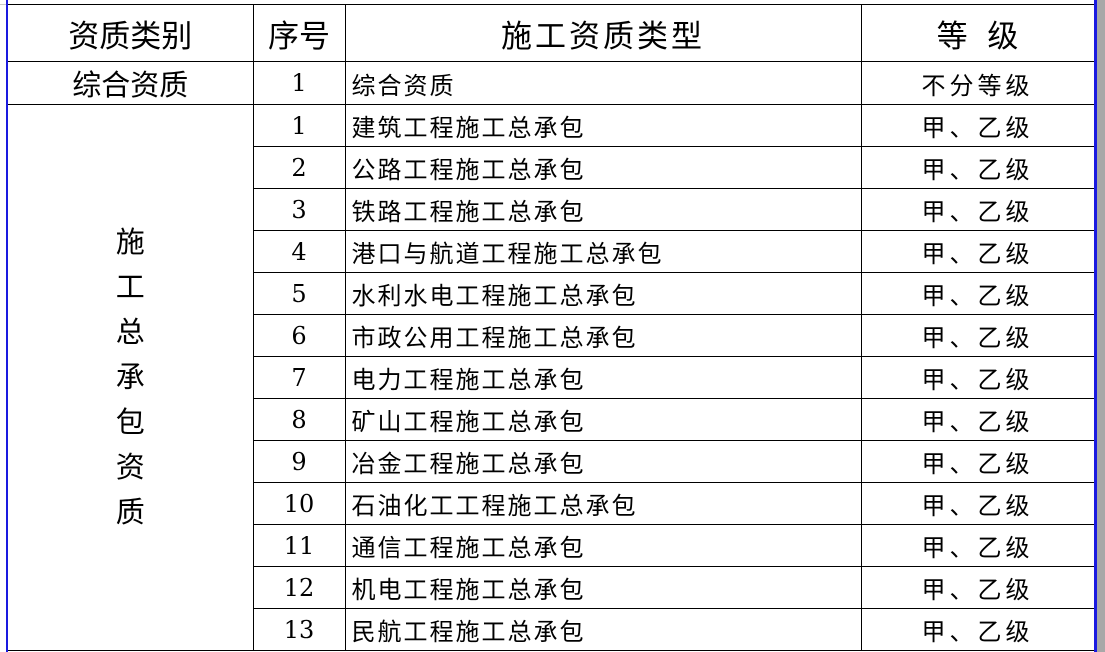  Describe the element at coordinates (299, 587) in the screenshot. I see `number-cell: 12` at that location.